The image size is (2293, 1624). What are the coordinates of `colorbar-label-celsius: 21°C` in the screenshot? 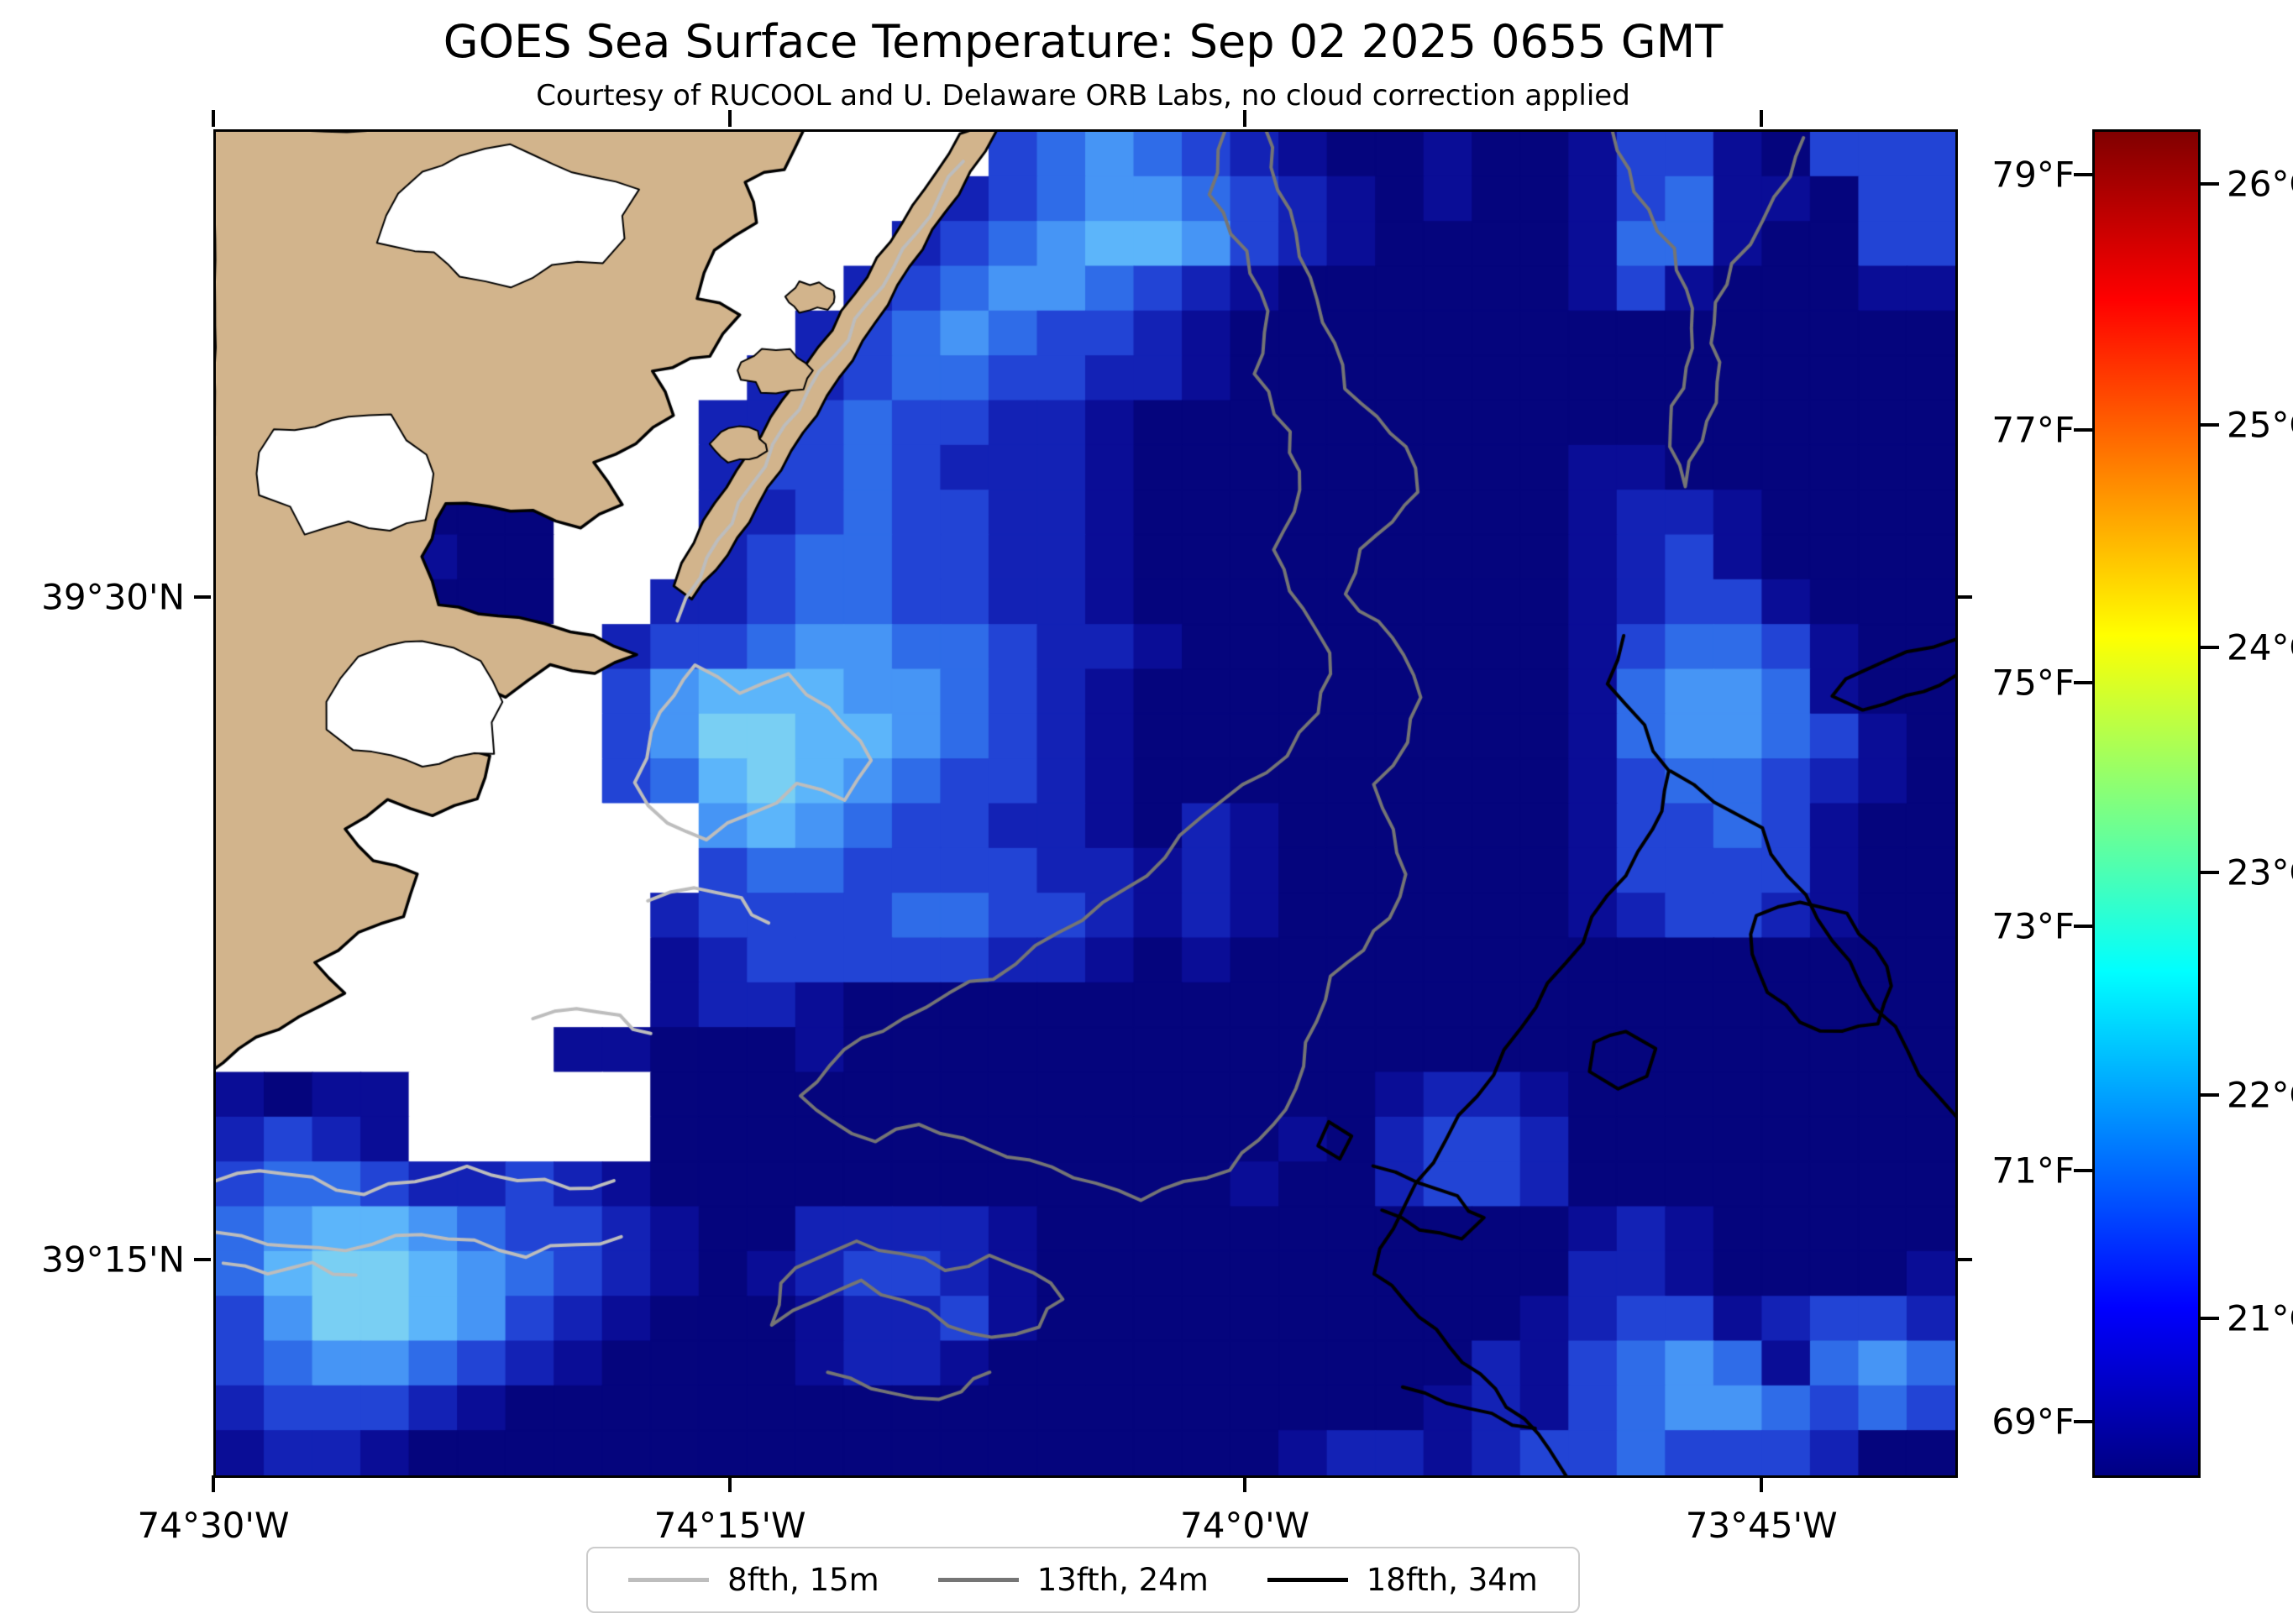 It's located at (2260, 1318).